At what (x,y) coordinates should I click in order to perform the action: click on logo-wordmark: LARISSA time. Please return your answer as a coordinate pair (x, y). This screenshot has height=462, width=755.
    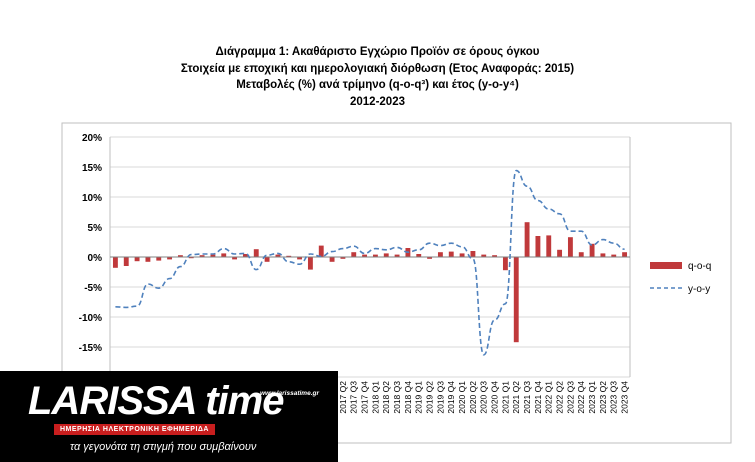
    Looking at the image, I should click on (156, 401).